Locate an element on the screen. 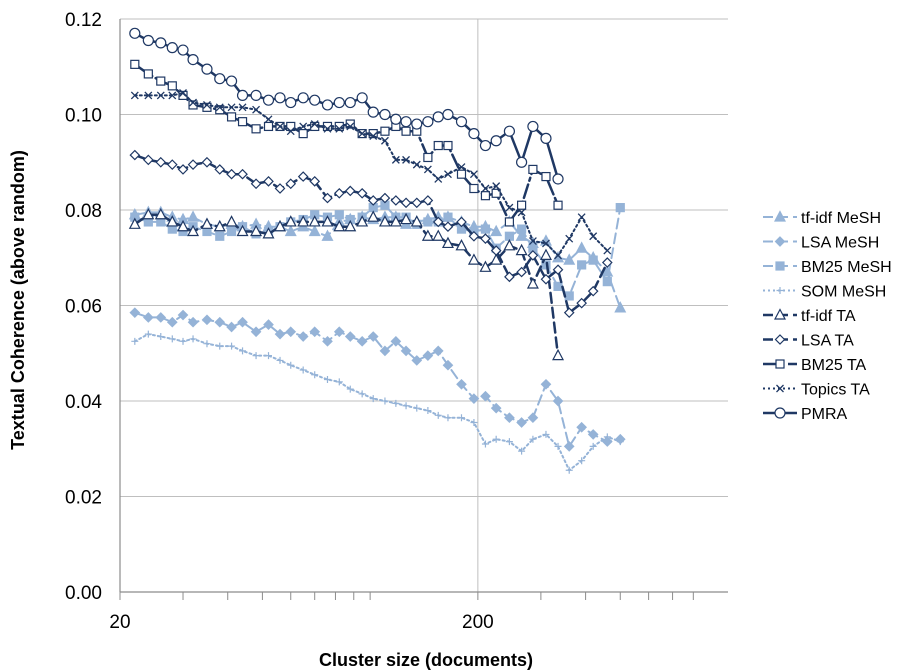  series-lsa-ta is located at coordinates (371, 234).